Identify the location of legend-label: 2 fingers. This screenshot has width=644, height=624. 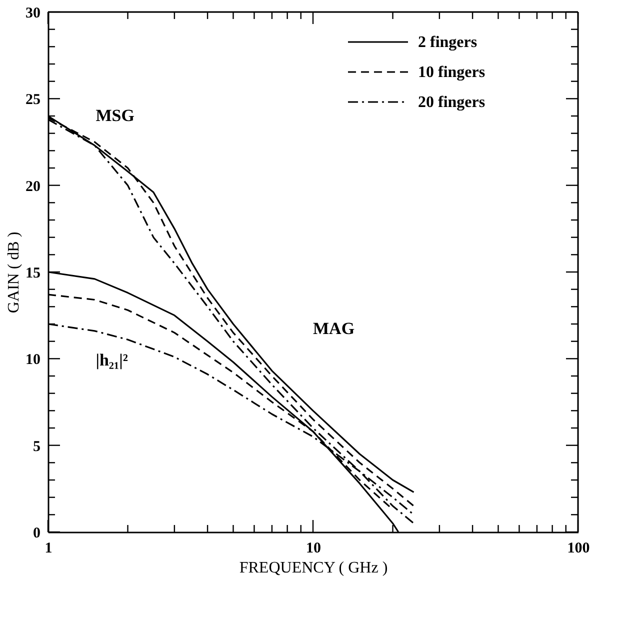
(448, 42).